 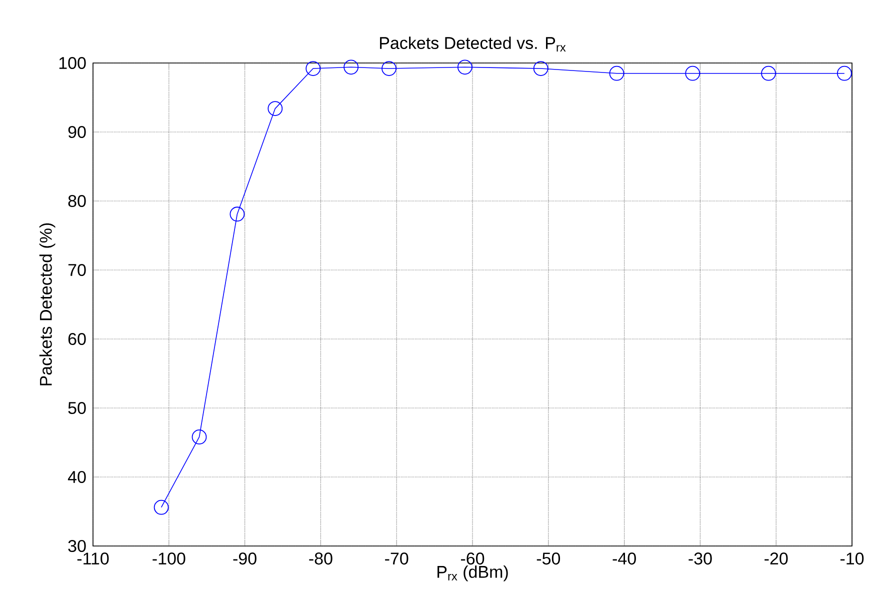 What do you see at coordinates (77, 546) in the screenshot?
I see `y-tick-label: 30` at bounding box center [77, 546].